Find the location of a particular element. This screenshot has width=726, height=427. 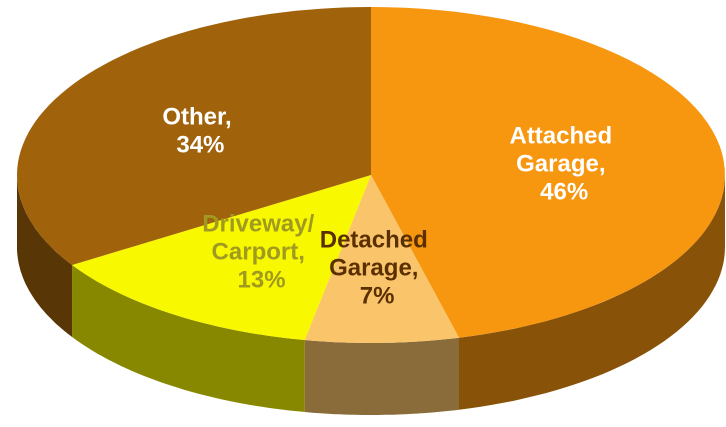

data-label-line: Other, is located at coordinates (200, 116).